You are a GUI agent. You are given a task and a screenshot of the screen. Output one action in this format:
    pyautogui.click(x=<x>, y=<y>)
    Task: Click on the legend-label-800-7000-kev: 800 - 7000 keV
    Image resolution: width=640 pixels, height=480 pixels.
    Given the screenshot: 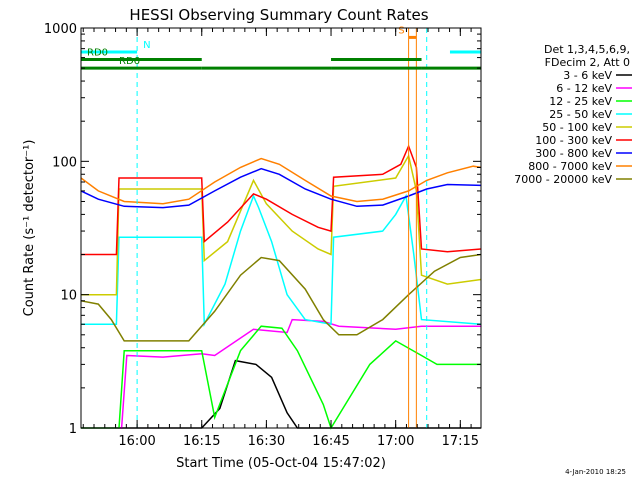 What is the action you would take?
    pyautogui.click(x=570, y=166)
    